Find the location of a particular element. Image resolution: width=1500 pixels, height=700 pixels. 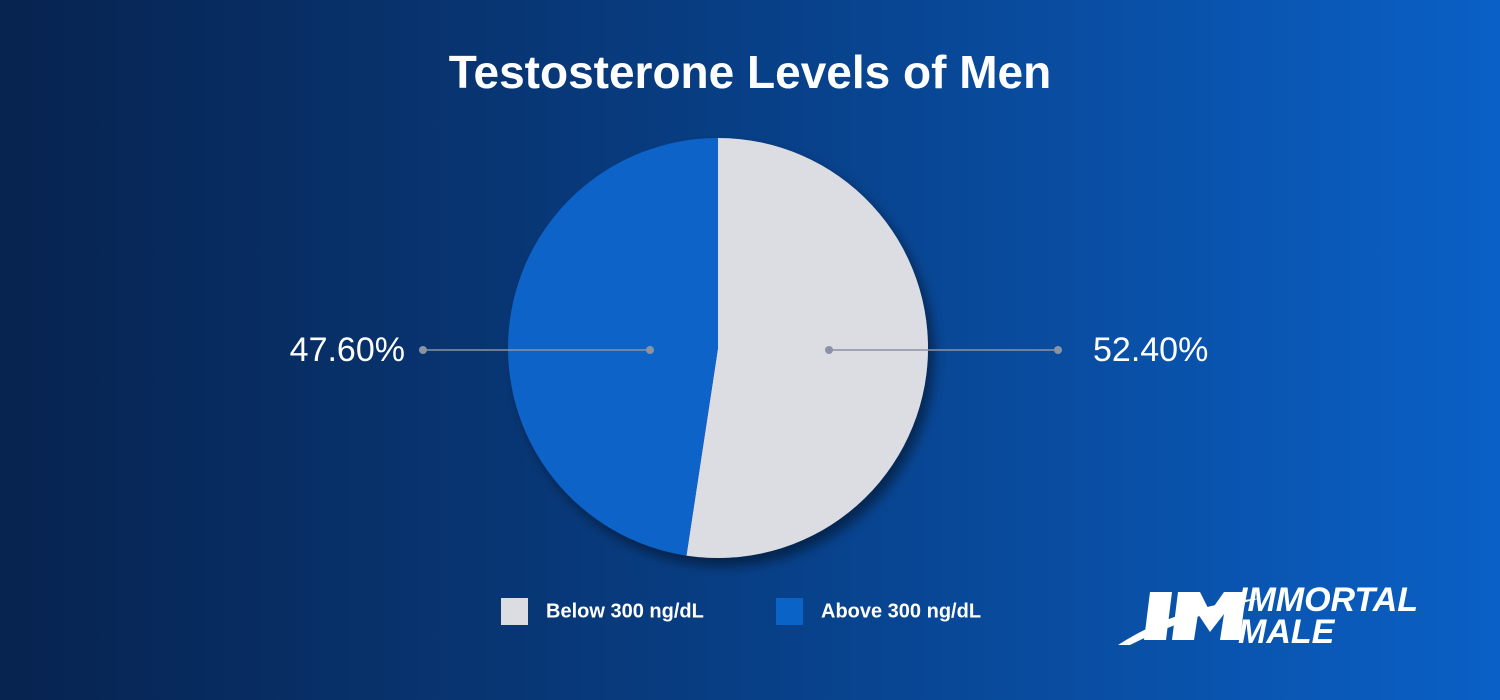

value-label: 52.40% is located at coordinates (1150, 350).